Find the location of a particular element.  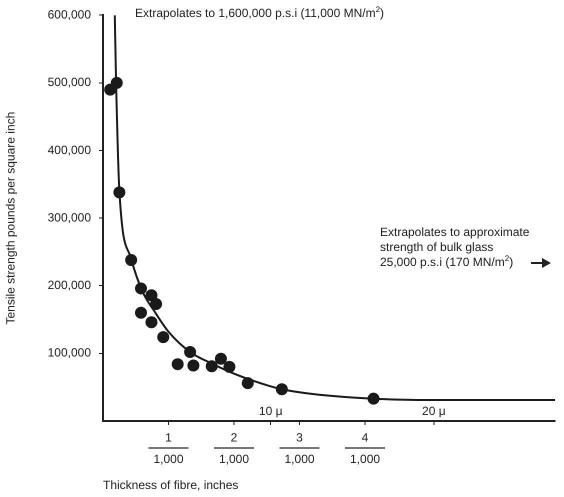

y-tick-label: 500,000 is located at coordinates (70, 82).